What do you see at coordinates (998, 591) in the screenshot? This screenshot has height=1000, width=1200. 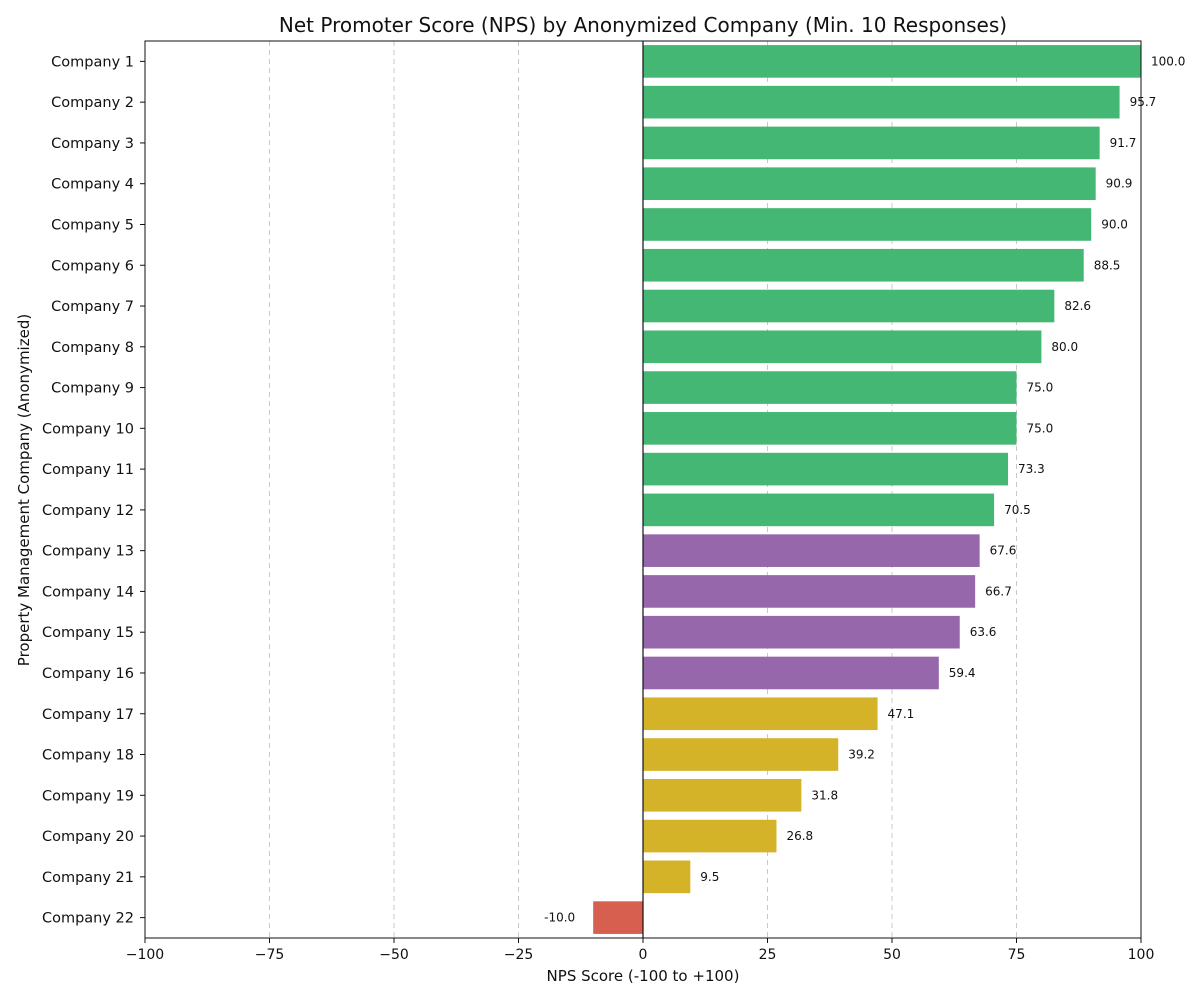 I see `data-label: 66.7` at bounding box center [998, 591].